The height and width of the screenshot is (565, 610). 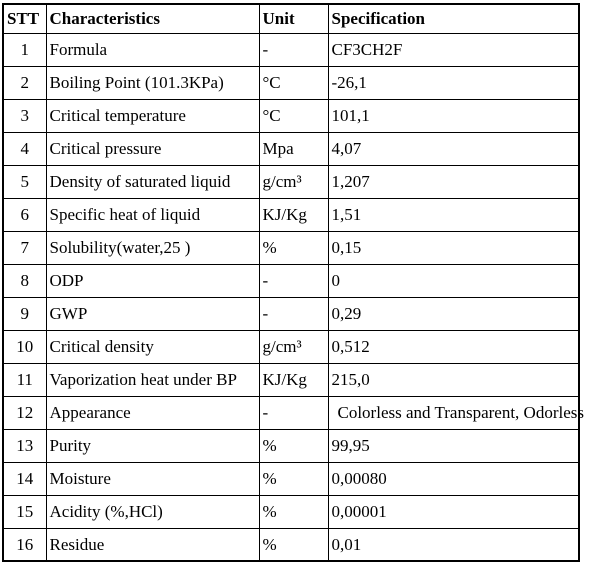 I want to click on cell-stt: 3, so click(x=24, y=115).